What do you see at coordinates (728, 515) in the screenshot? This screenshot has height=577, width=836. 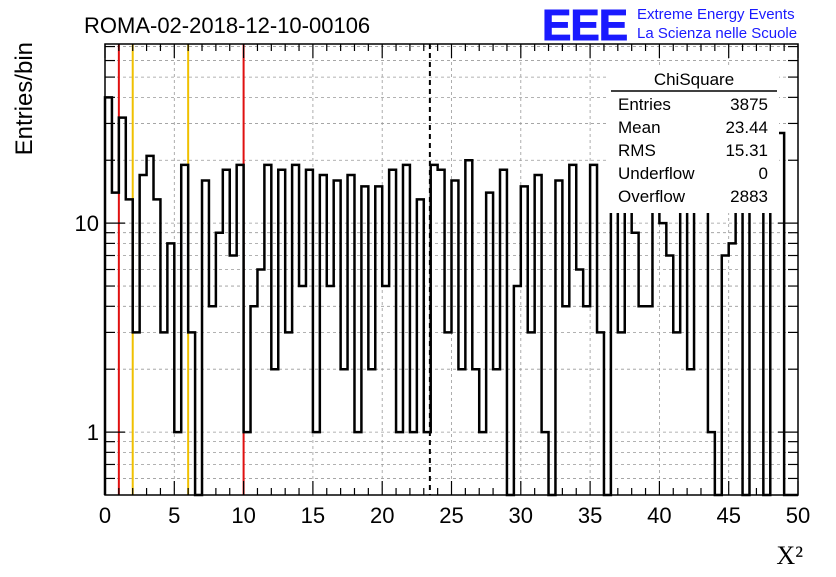 I see `x-tick-label: 45` at bounding box center [728, 515].